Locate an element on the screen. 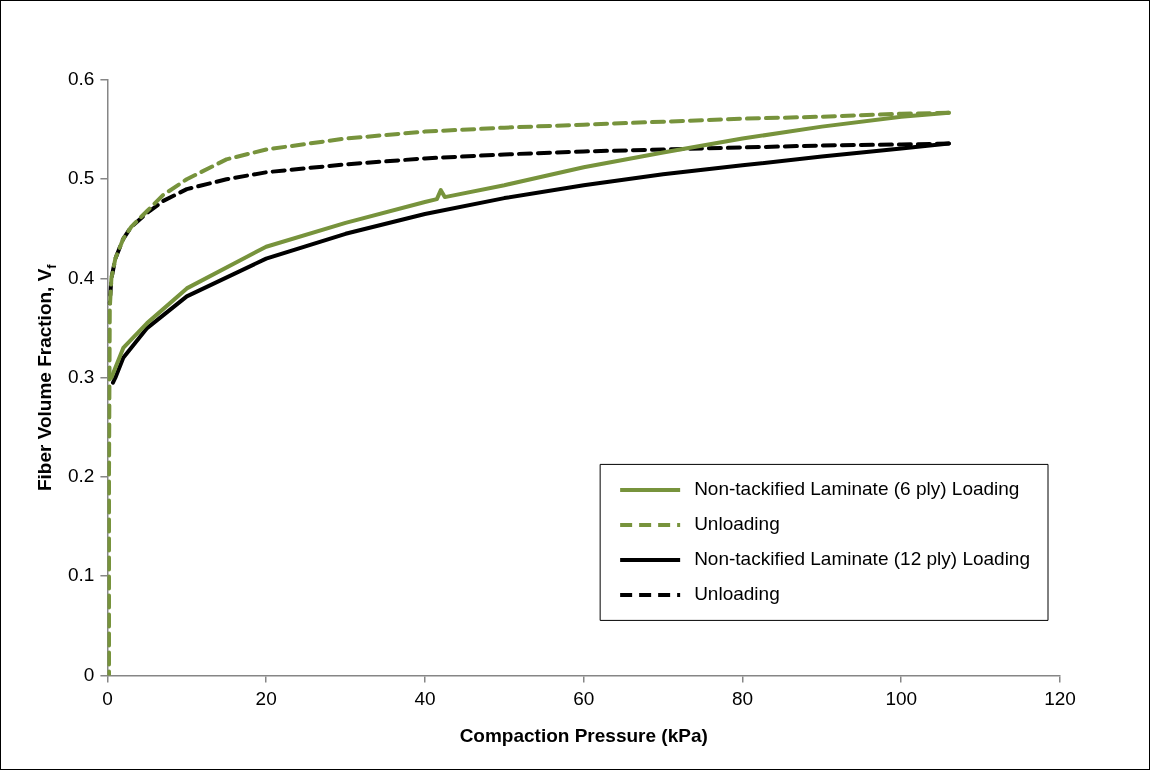 This screenshot has width=1150, height=770. x-tick-label: 40 is located at coordinates (425, 699).